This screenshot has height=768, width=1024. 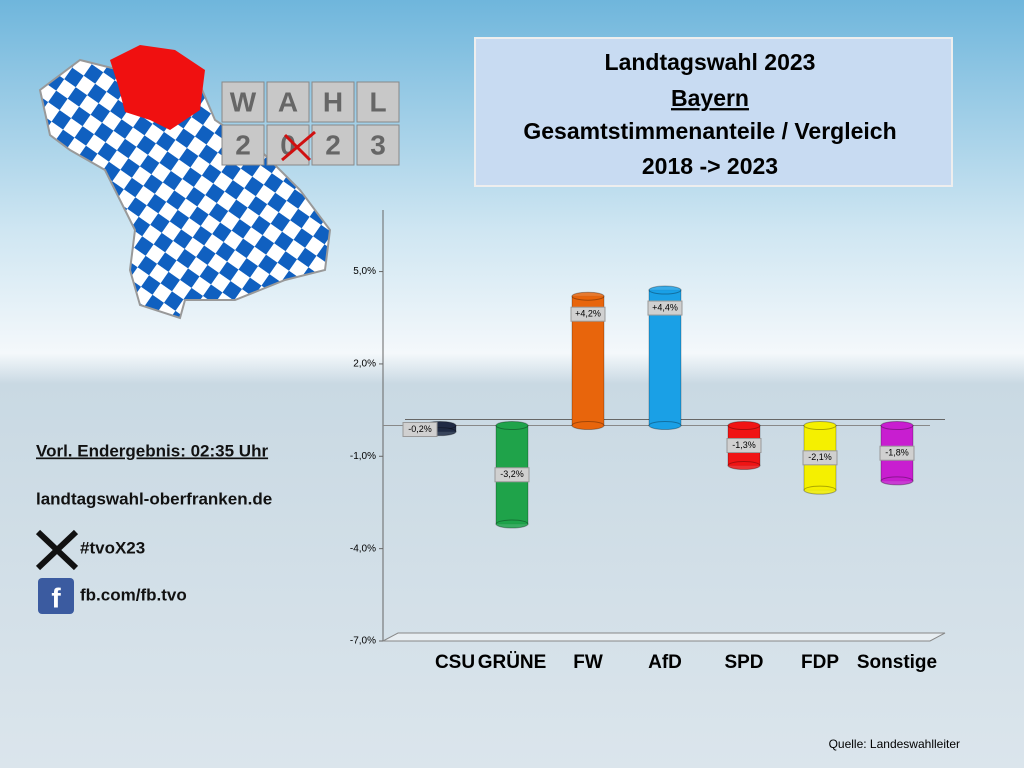 I want to click on source: Quelle: Landeswahlleiter, so click(x=894, y=744).